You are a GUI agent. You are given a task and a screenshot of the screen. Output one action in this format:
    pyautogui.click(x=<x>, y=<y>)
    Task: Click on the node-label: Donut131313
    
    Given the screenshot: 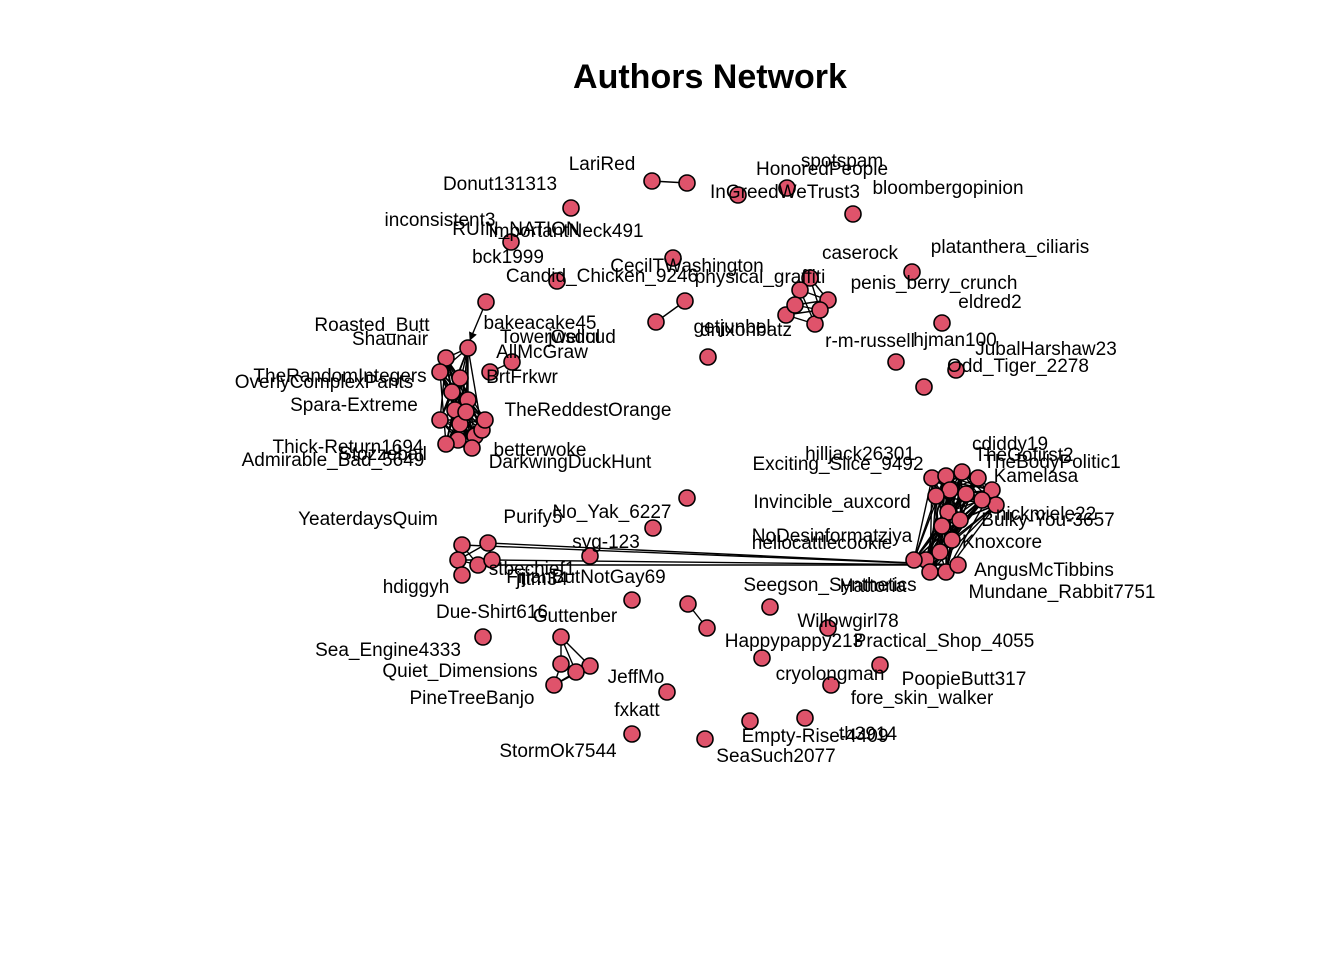 What is the action you would take?
    pyautogui.click(x=500, y=184)
    